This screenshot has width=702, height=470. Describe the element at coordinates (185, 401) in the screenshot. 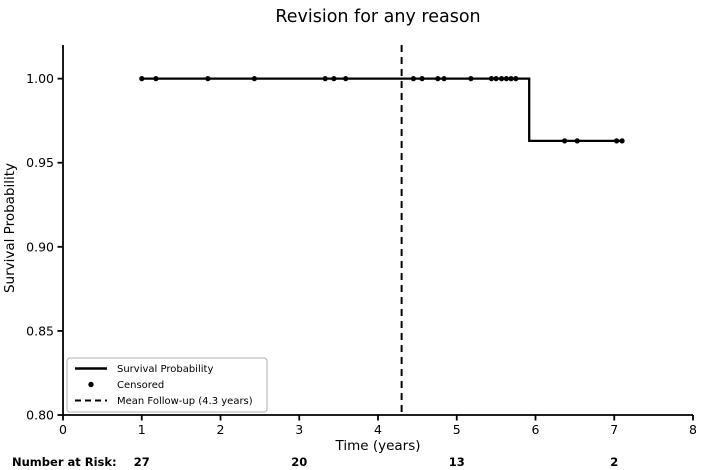

I see `legend-label-mean-followup: Mean Follow-up (4.3 years)` at that location.